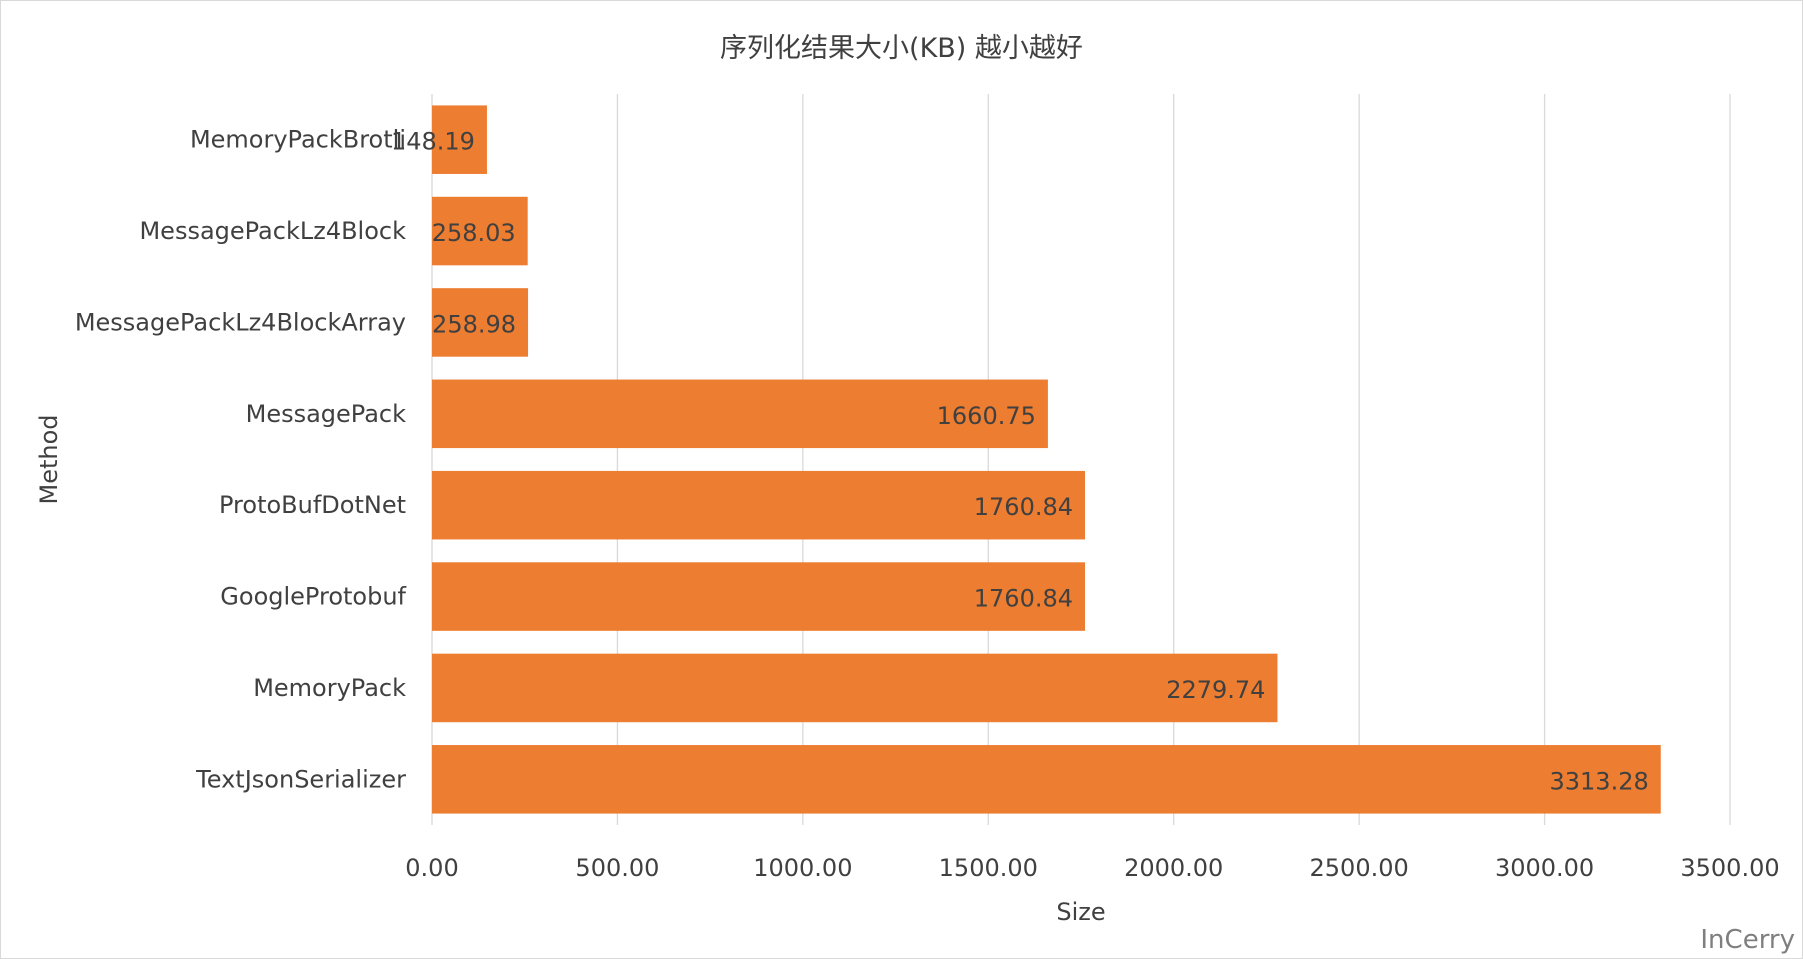 The image size is (1803, 959). Describe the element at coordinates (474, 324) in the screenshot. I see `data-label: 258.98` at that location.